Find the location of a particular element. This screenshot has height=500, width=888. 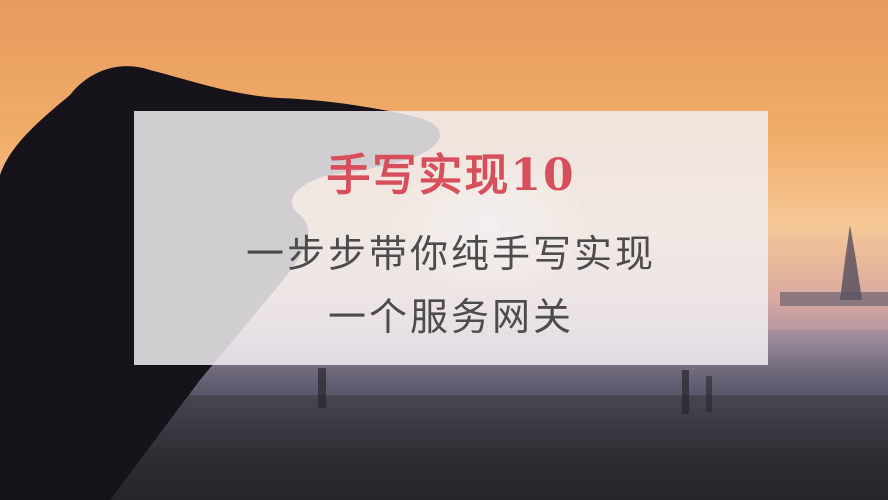

subtitle-line-1: 一步步带你纯手写实现 is located at coordinates (450, 254).